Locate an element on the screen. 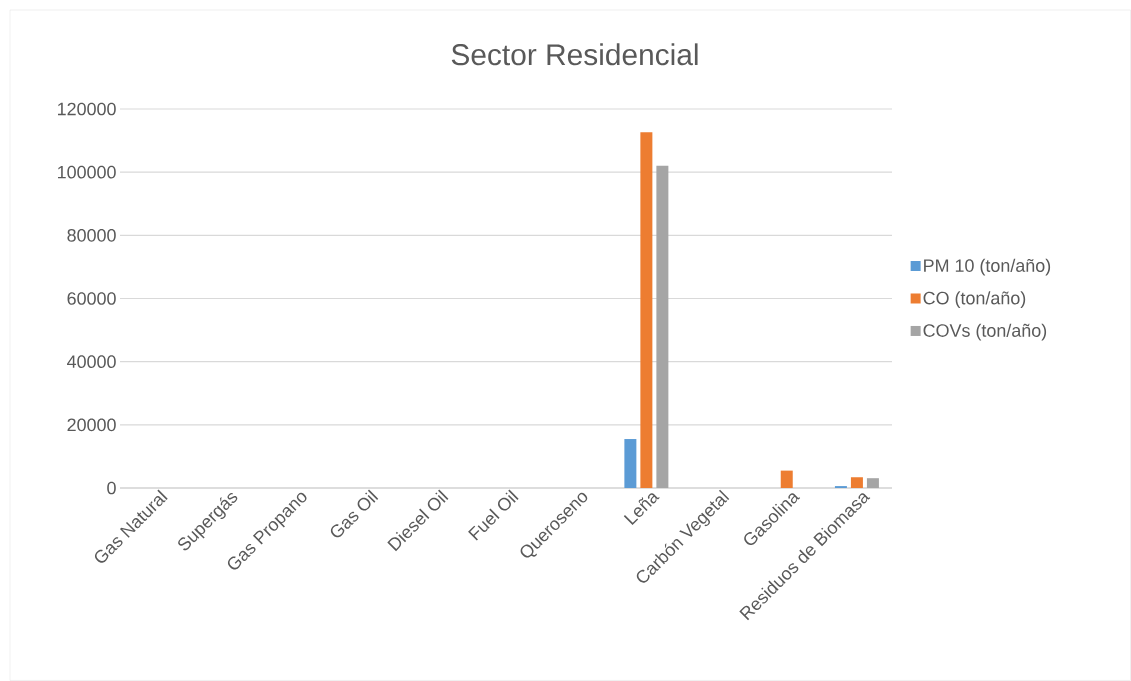 This screenshot has height=681, width=1131. y-tick-label: 0 is located at coordinates (111, 488).